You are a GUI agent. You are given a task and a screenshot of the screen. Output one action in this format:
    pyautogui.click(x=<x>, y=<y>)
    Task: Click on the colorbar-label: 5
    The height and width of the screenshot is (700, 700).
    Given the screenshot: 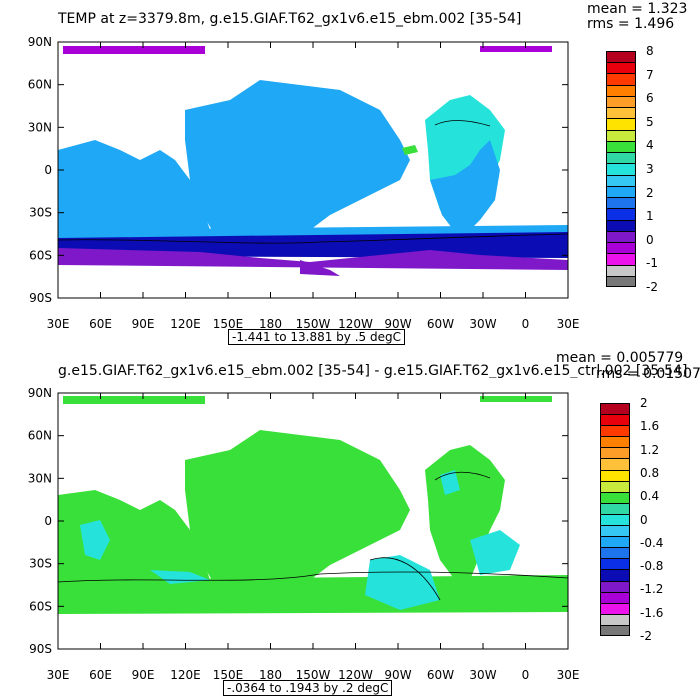 What is the action you would take?
    pyautogui.click(x=650, y=121)
    